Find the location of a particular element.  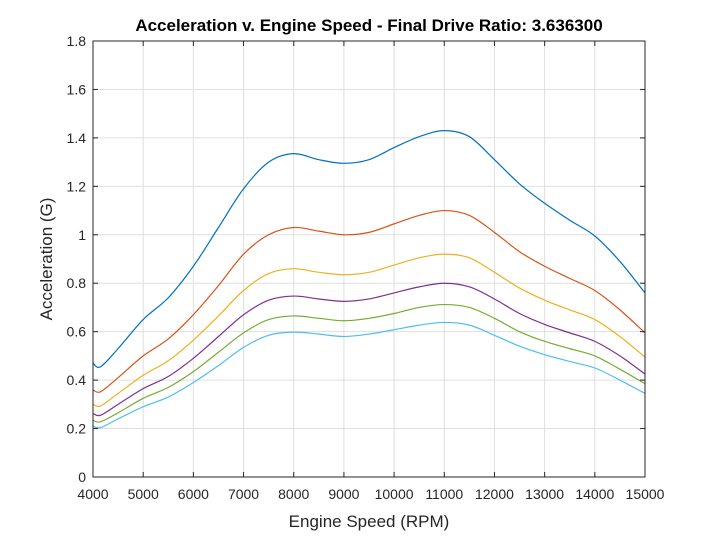

y-axis-label: Acceleration (G) is located at coordinates (46, 259).